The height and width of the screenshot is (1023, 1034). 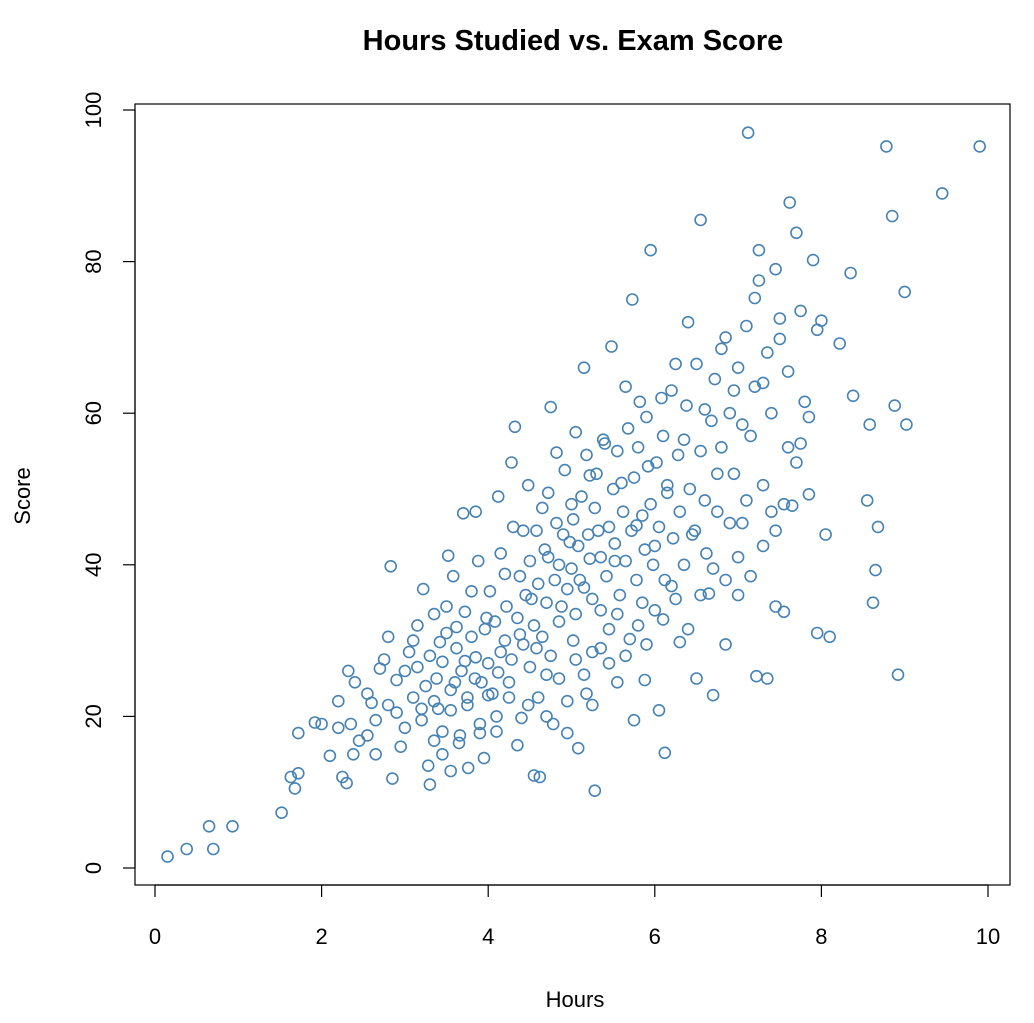 I want to click on y-tick-label: 60, so click(x=93, y=413).